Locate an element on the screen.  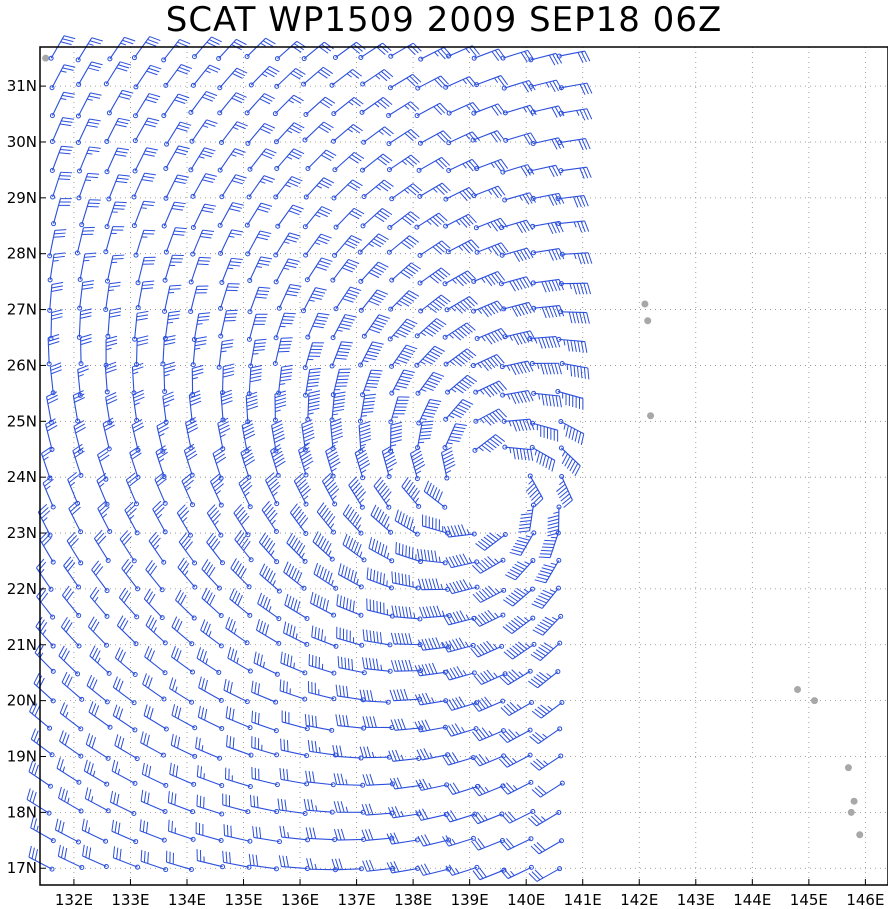
x-tick-label: 138E is located at coordinates (413, 900).